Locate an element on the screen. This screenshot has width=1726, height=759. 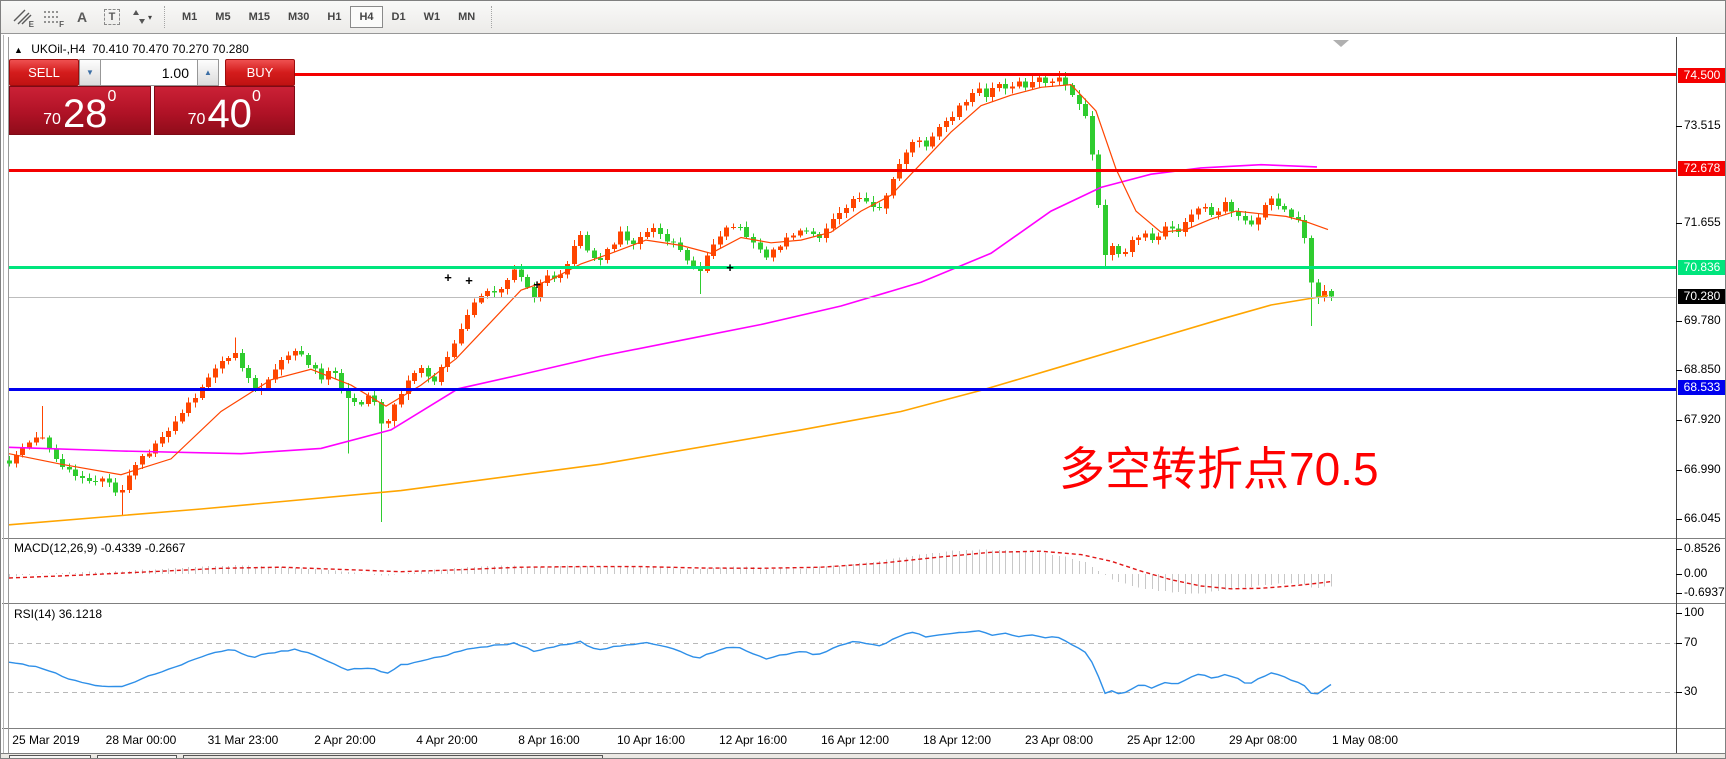
buy-price-handle: 70 is located at coordinates (196, 119).